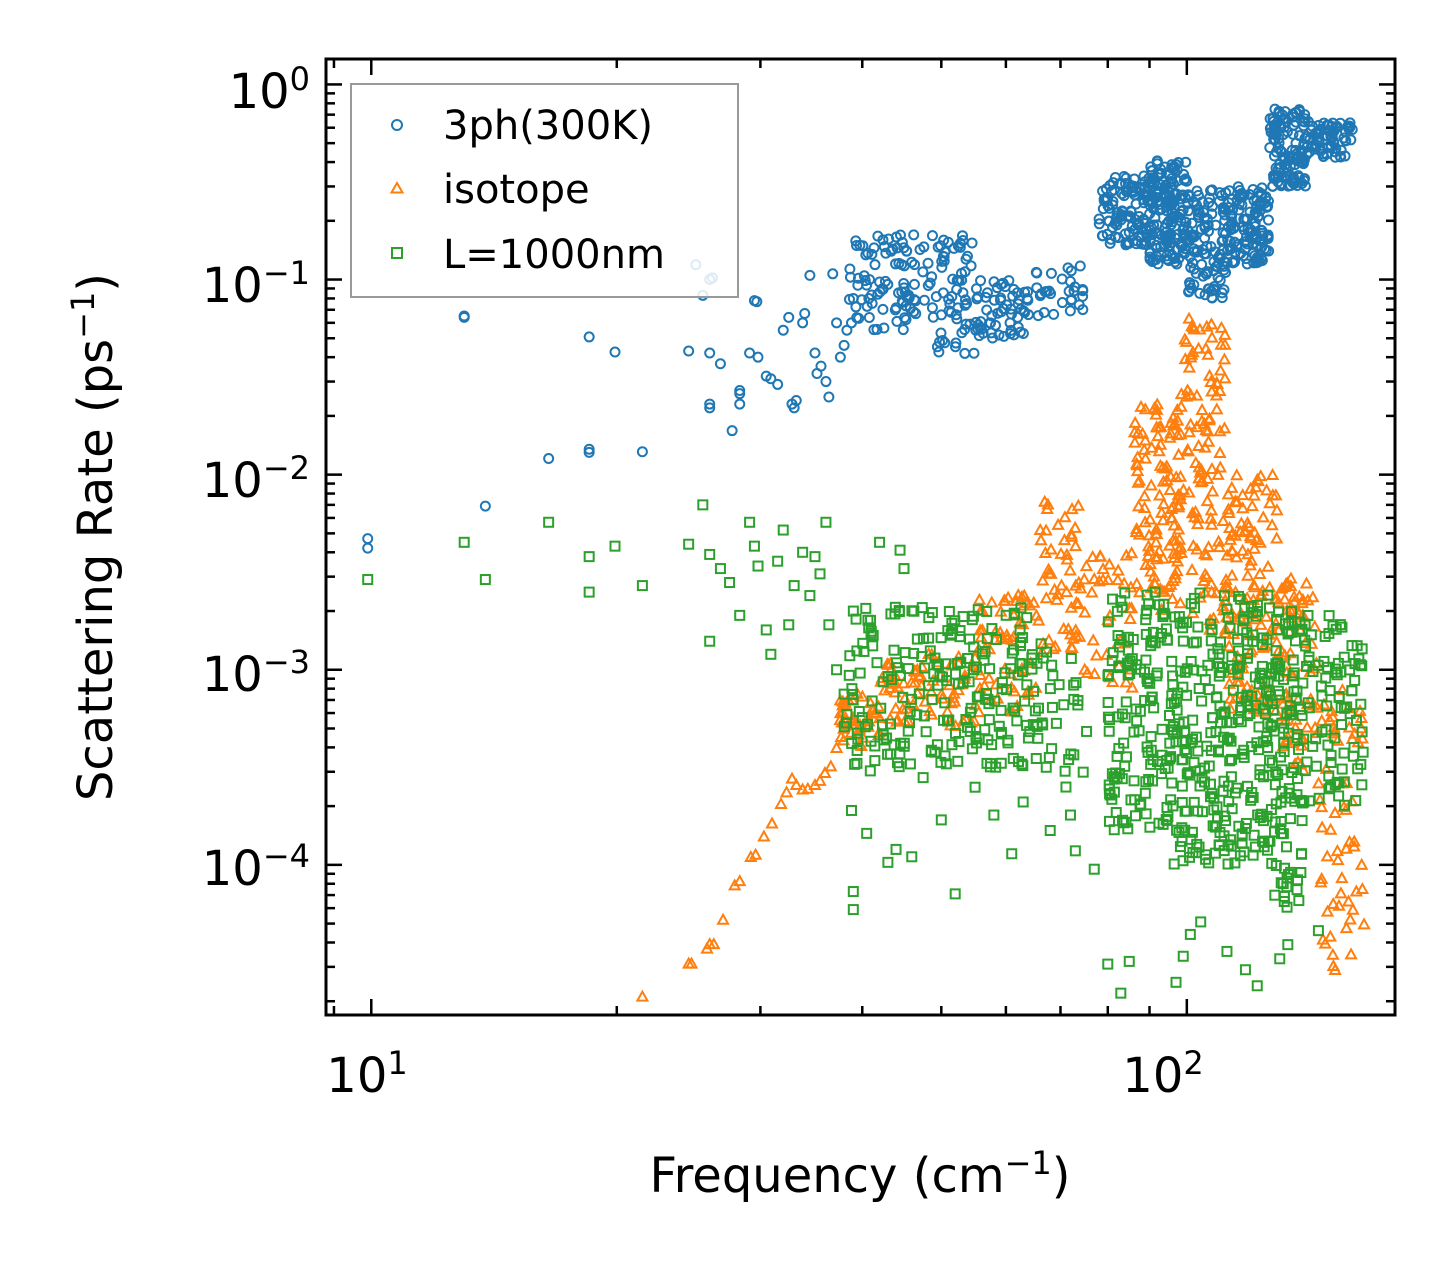 This screenshot has height=1265, width=1455. Describe the element at coordinates (269, 90) in the screenshot. I see `y-tick-label-1e0: 100` at that location.